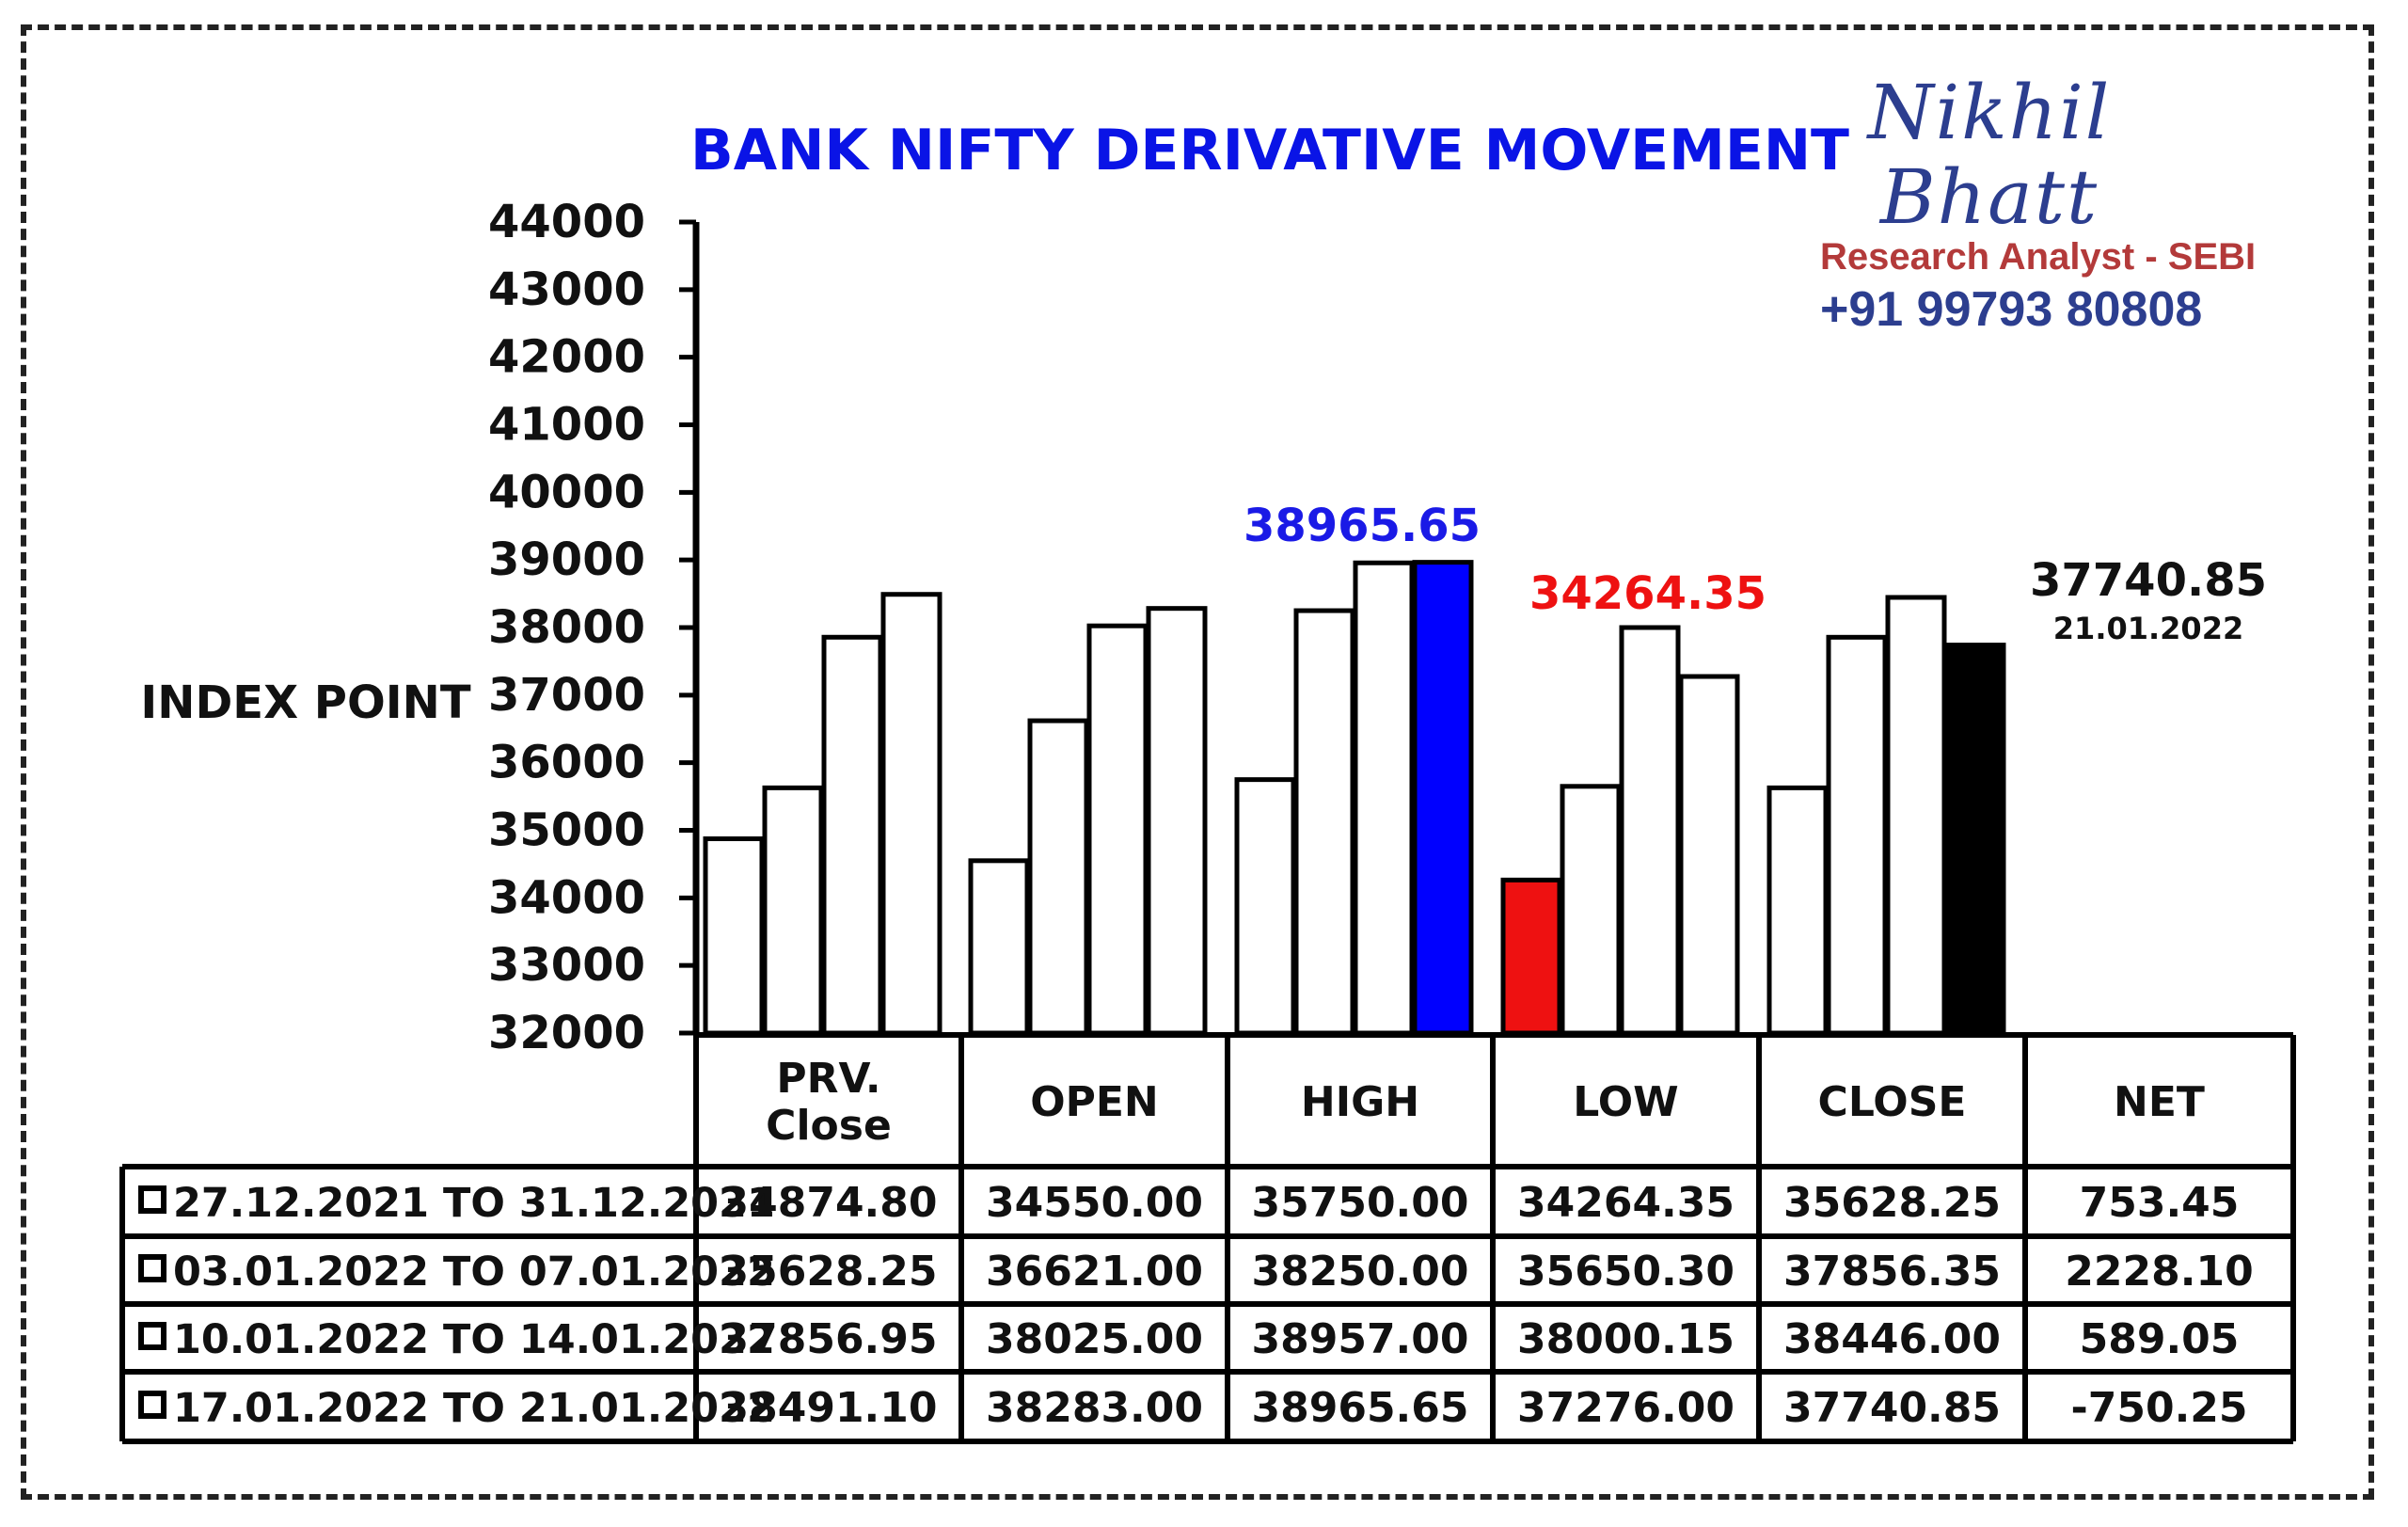 This screenshot has height=1527, width=2408. Describe the element at coordinates (1892, 1408) in the screenshot. I see `table-cell: 37740.85` at that location.